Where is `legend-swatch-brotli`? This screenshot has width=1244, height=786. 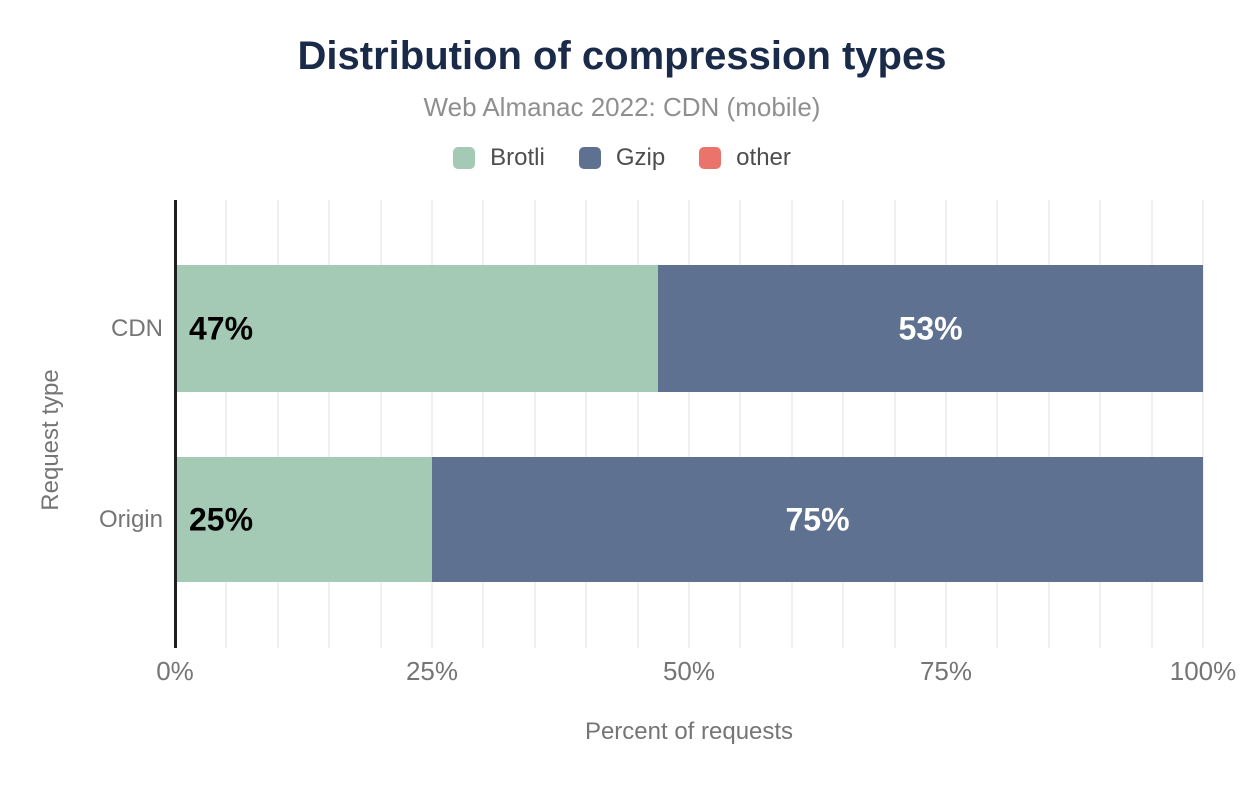 legend-swatch-brotli is located at coordinates (464, 158).